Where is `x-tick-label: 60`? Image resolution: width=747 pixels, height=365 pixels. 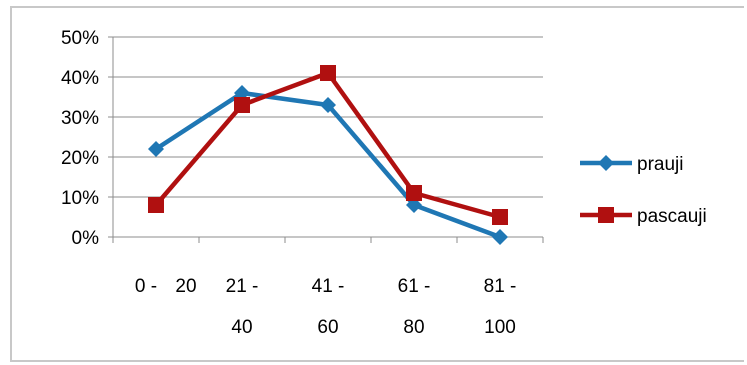
x-tick-label: 60 is located at coordinates (327, 327).